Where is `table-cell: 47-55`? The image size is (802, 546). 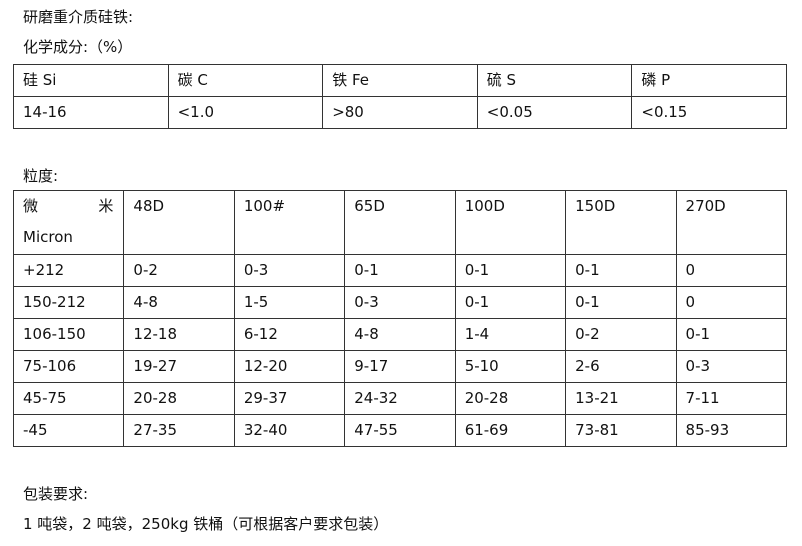 table-cell: 47-55 is located at coordinates (400, 430).